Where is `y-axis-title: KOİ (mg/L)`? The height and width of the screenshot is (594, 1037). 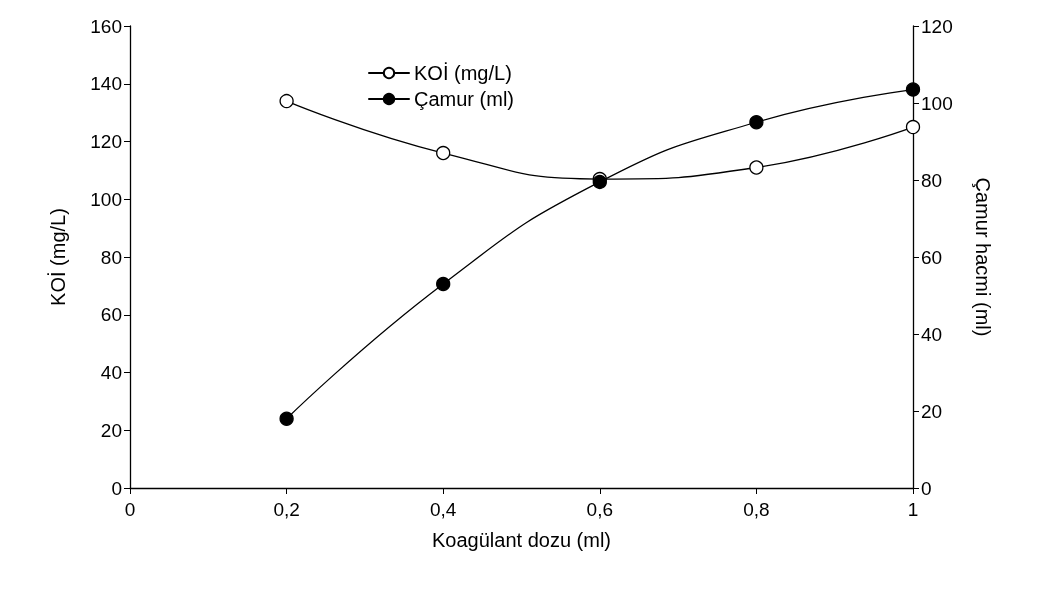
y-axis-title: KOİ (mg/L) is located at coordinates (58, 257).